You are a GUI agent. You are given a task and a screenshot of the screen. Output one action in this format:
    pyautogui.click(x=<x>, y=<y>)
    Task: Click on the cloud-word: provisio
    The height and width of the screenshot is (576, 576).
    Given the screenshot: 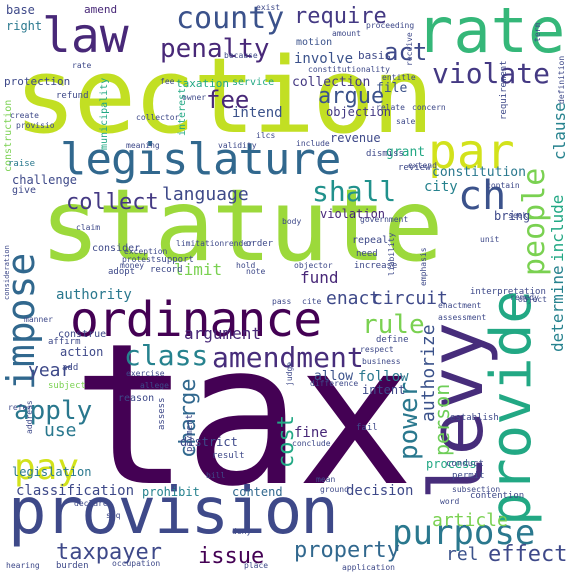 What is the action you would take?
    pyautogui.click(x=35, y=125)
    